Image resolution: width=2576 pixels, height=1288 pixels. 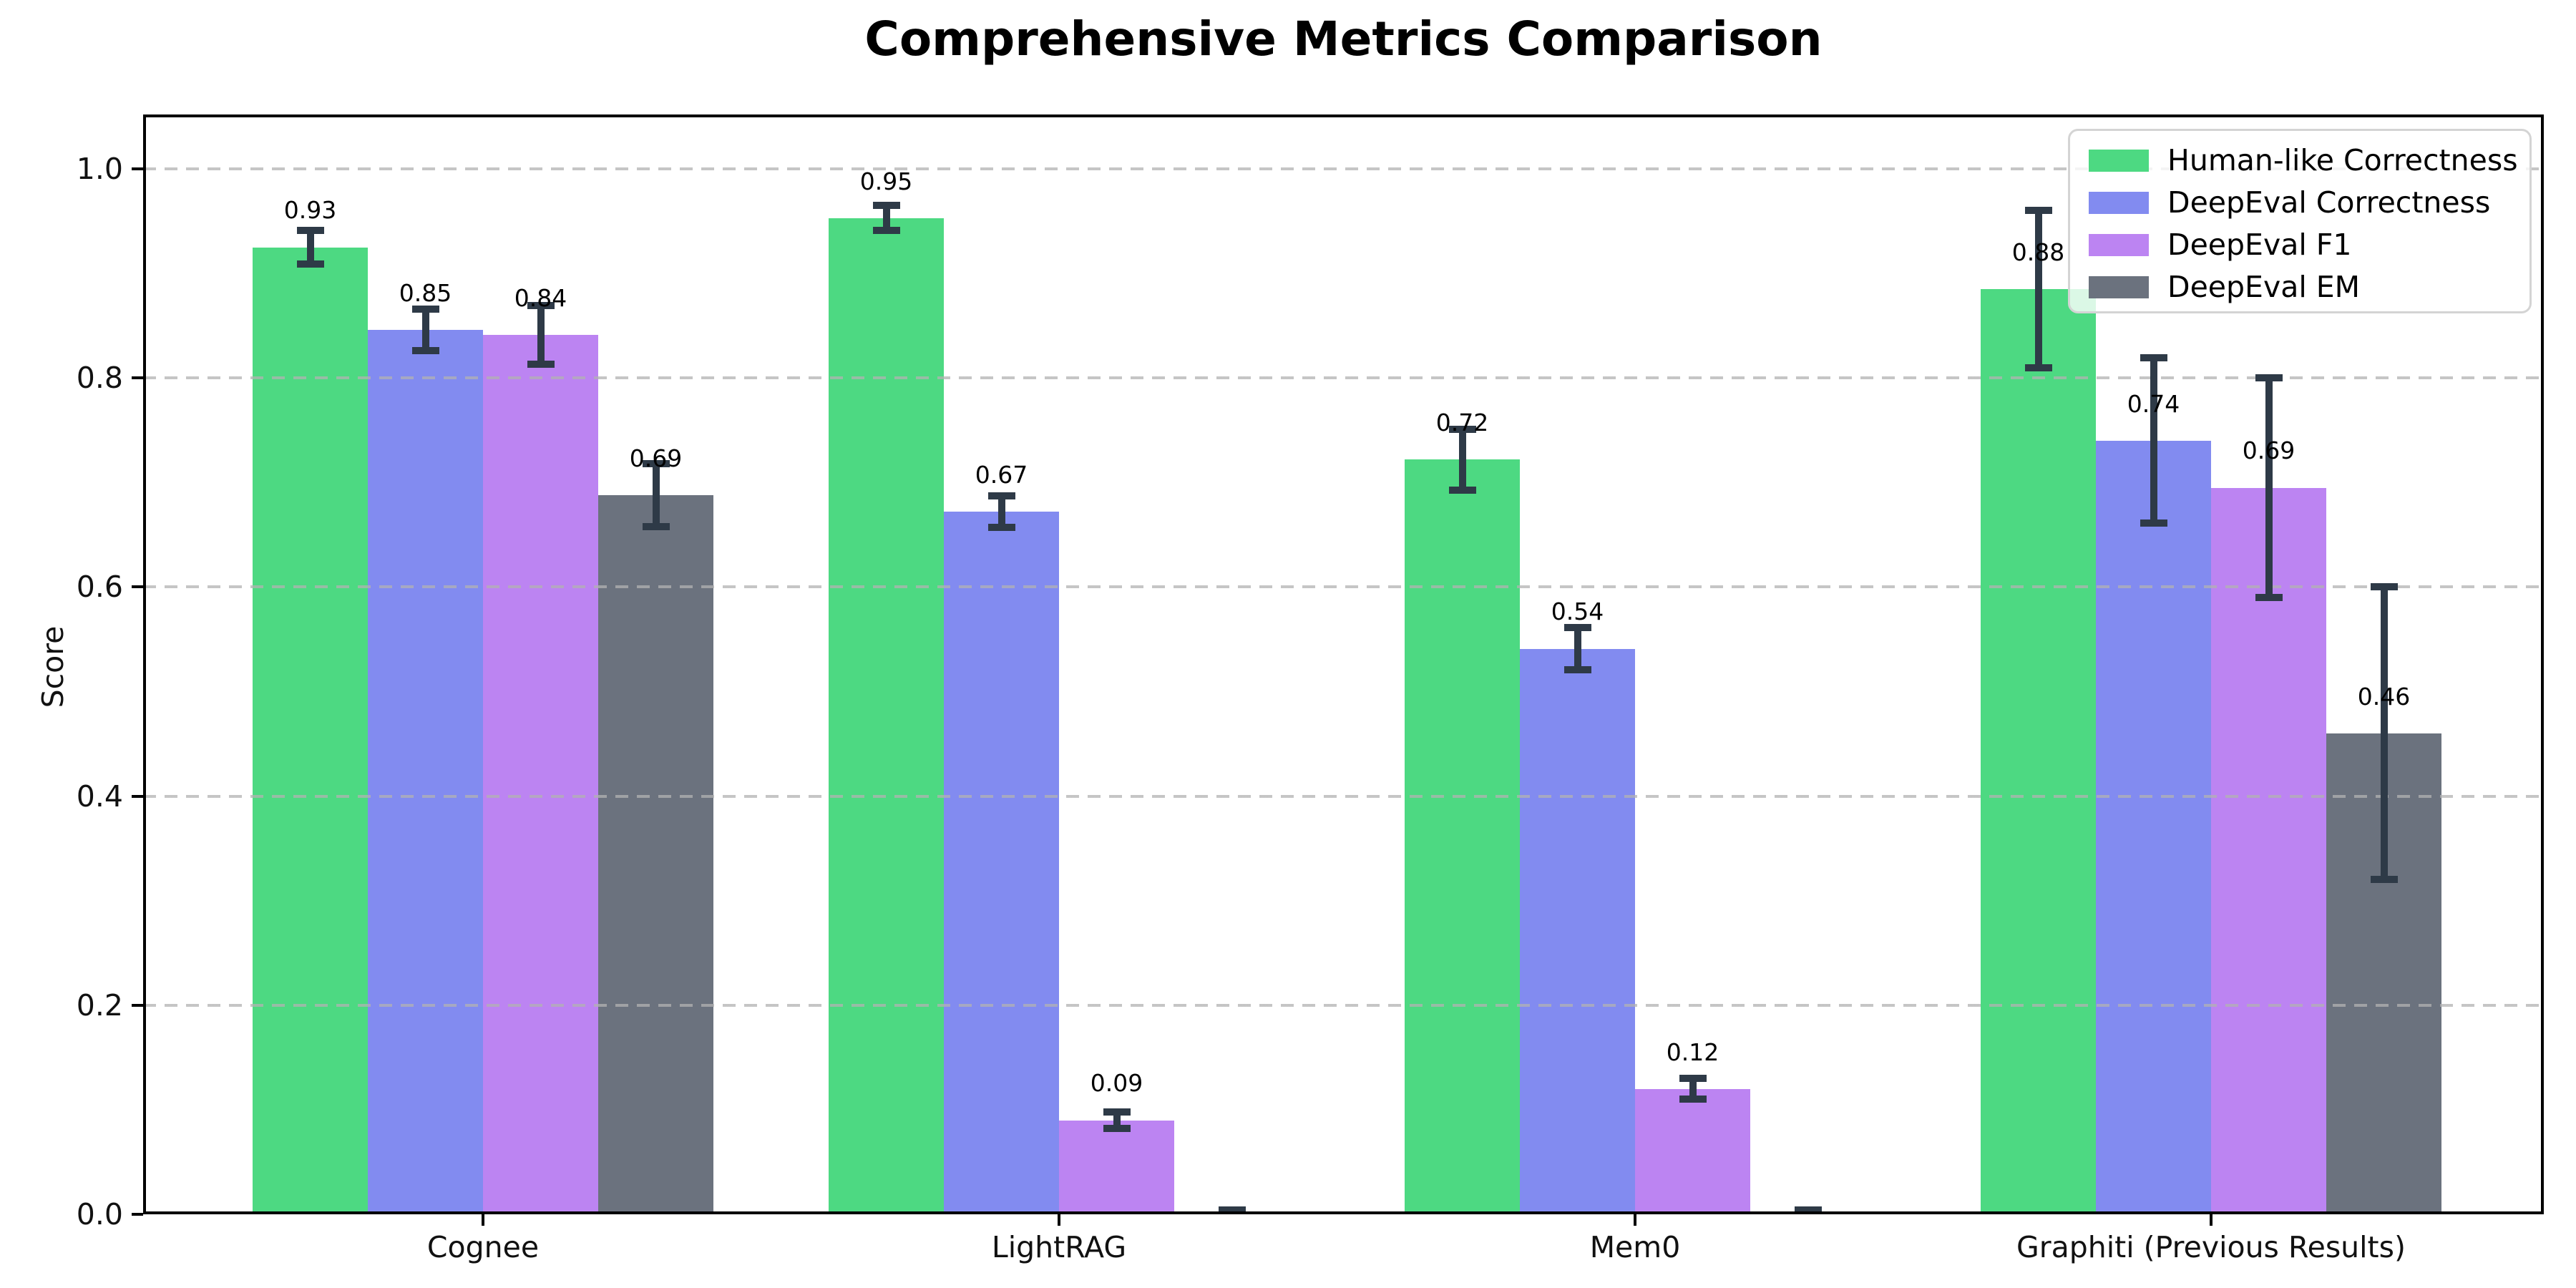 I want to click on error-cap-bottom-human-like-correctness-lightrag, so click(x=886, y=231).